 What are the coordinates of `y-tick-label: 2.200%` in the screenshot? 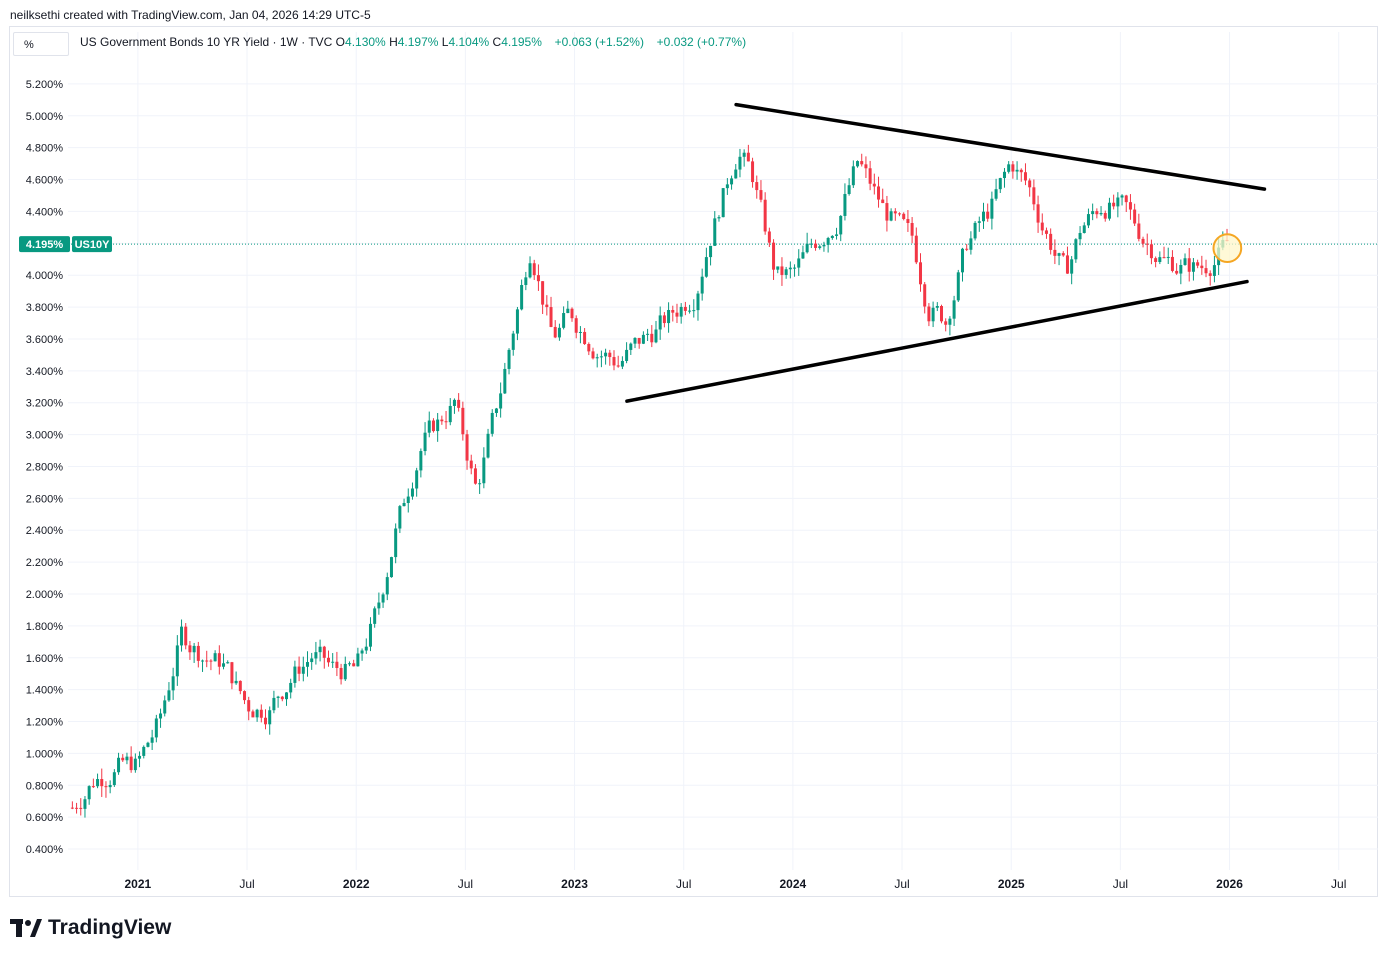 It's located at (45, 563).